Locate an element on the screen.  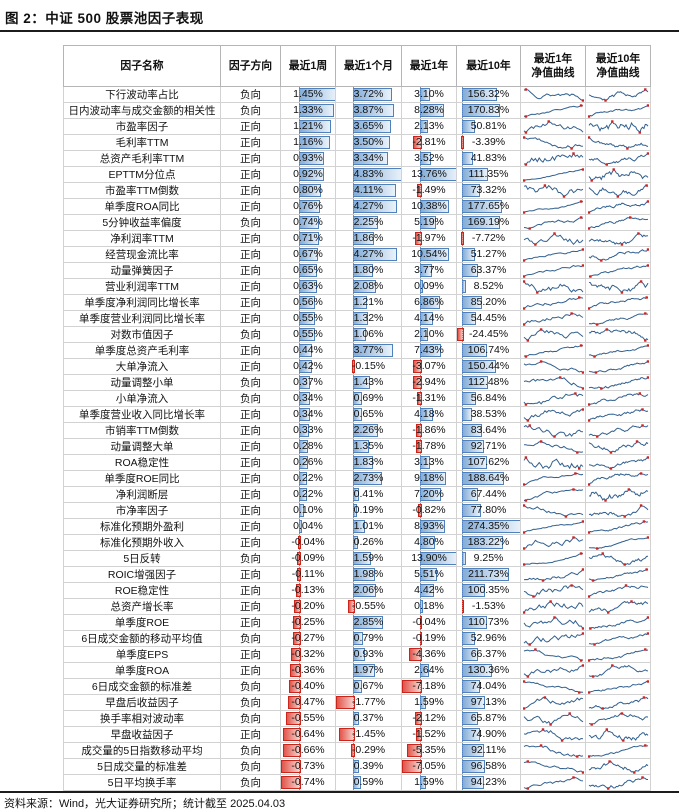
factor-row: 早盘收益因子 正向 -0.64% -1.45% -1.52% 74.90% is located at coordinates (357, 734).